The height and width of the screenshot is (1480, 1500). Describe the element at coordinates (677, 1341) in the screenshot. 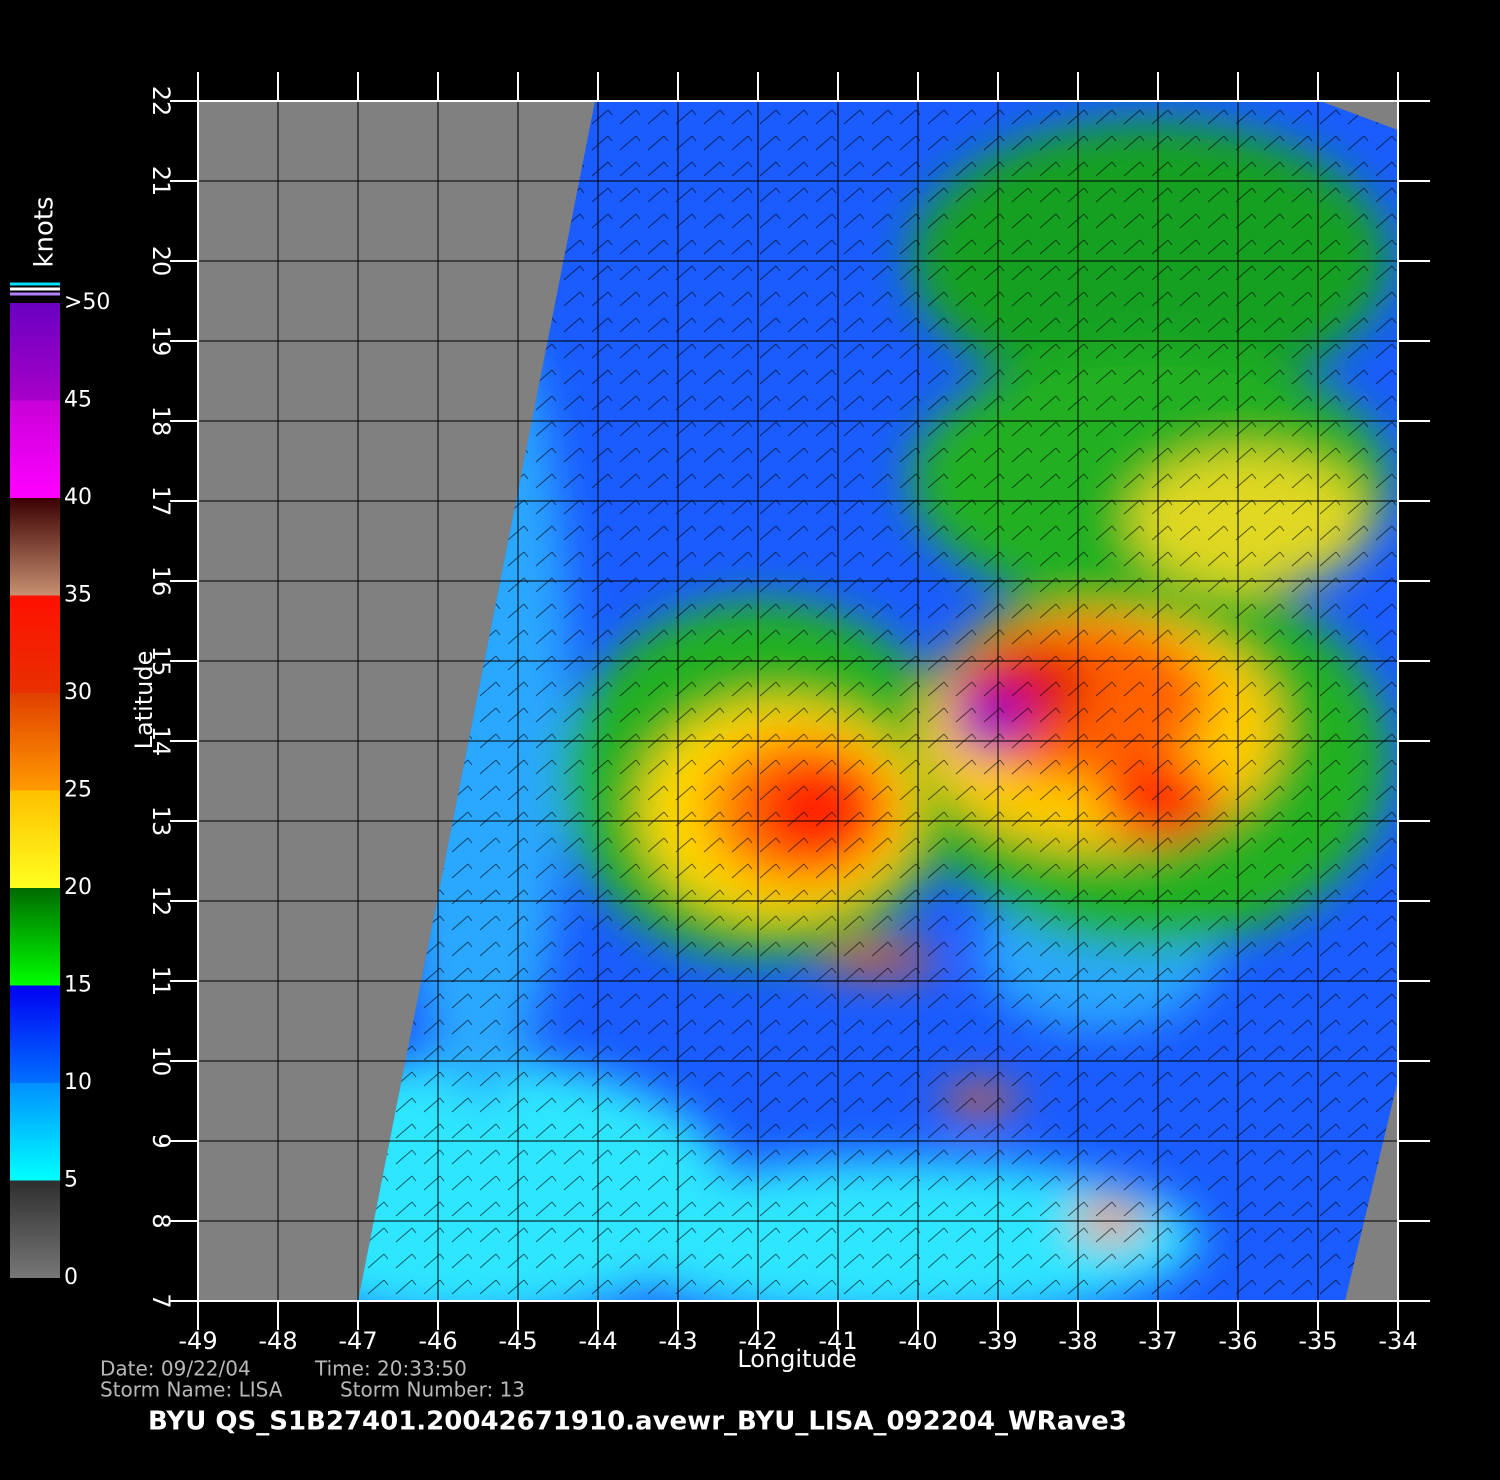

I see `x-tick-label: -43` at that location.